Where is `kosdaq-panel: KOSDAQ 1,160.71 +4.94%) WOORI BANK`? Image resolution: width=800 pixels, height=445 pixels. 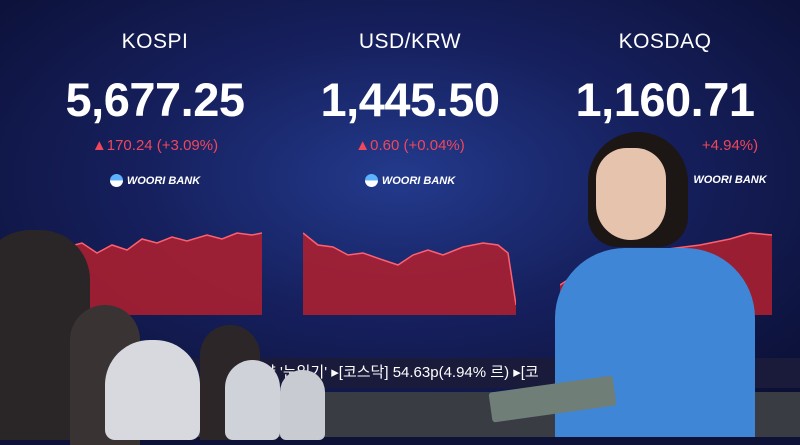
kosdaq-panel: KOSDAQ 1,160.71 +4.94%) WOORI BANK is located at coordinates (665, 108).